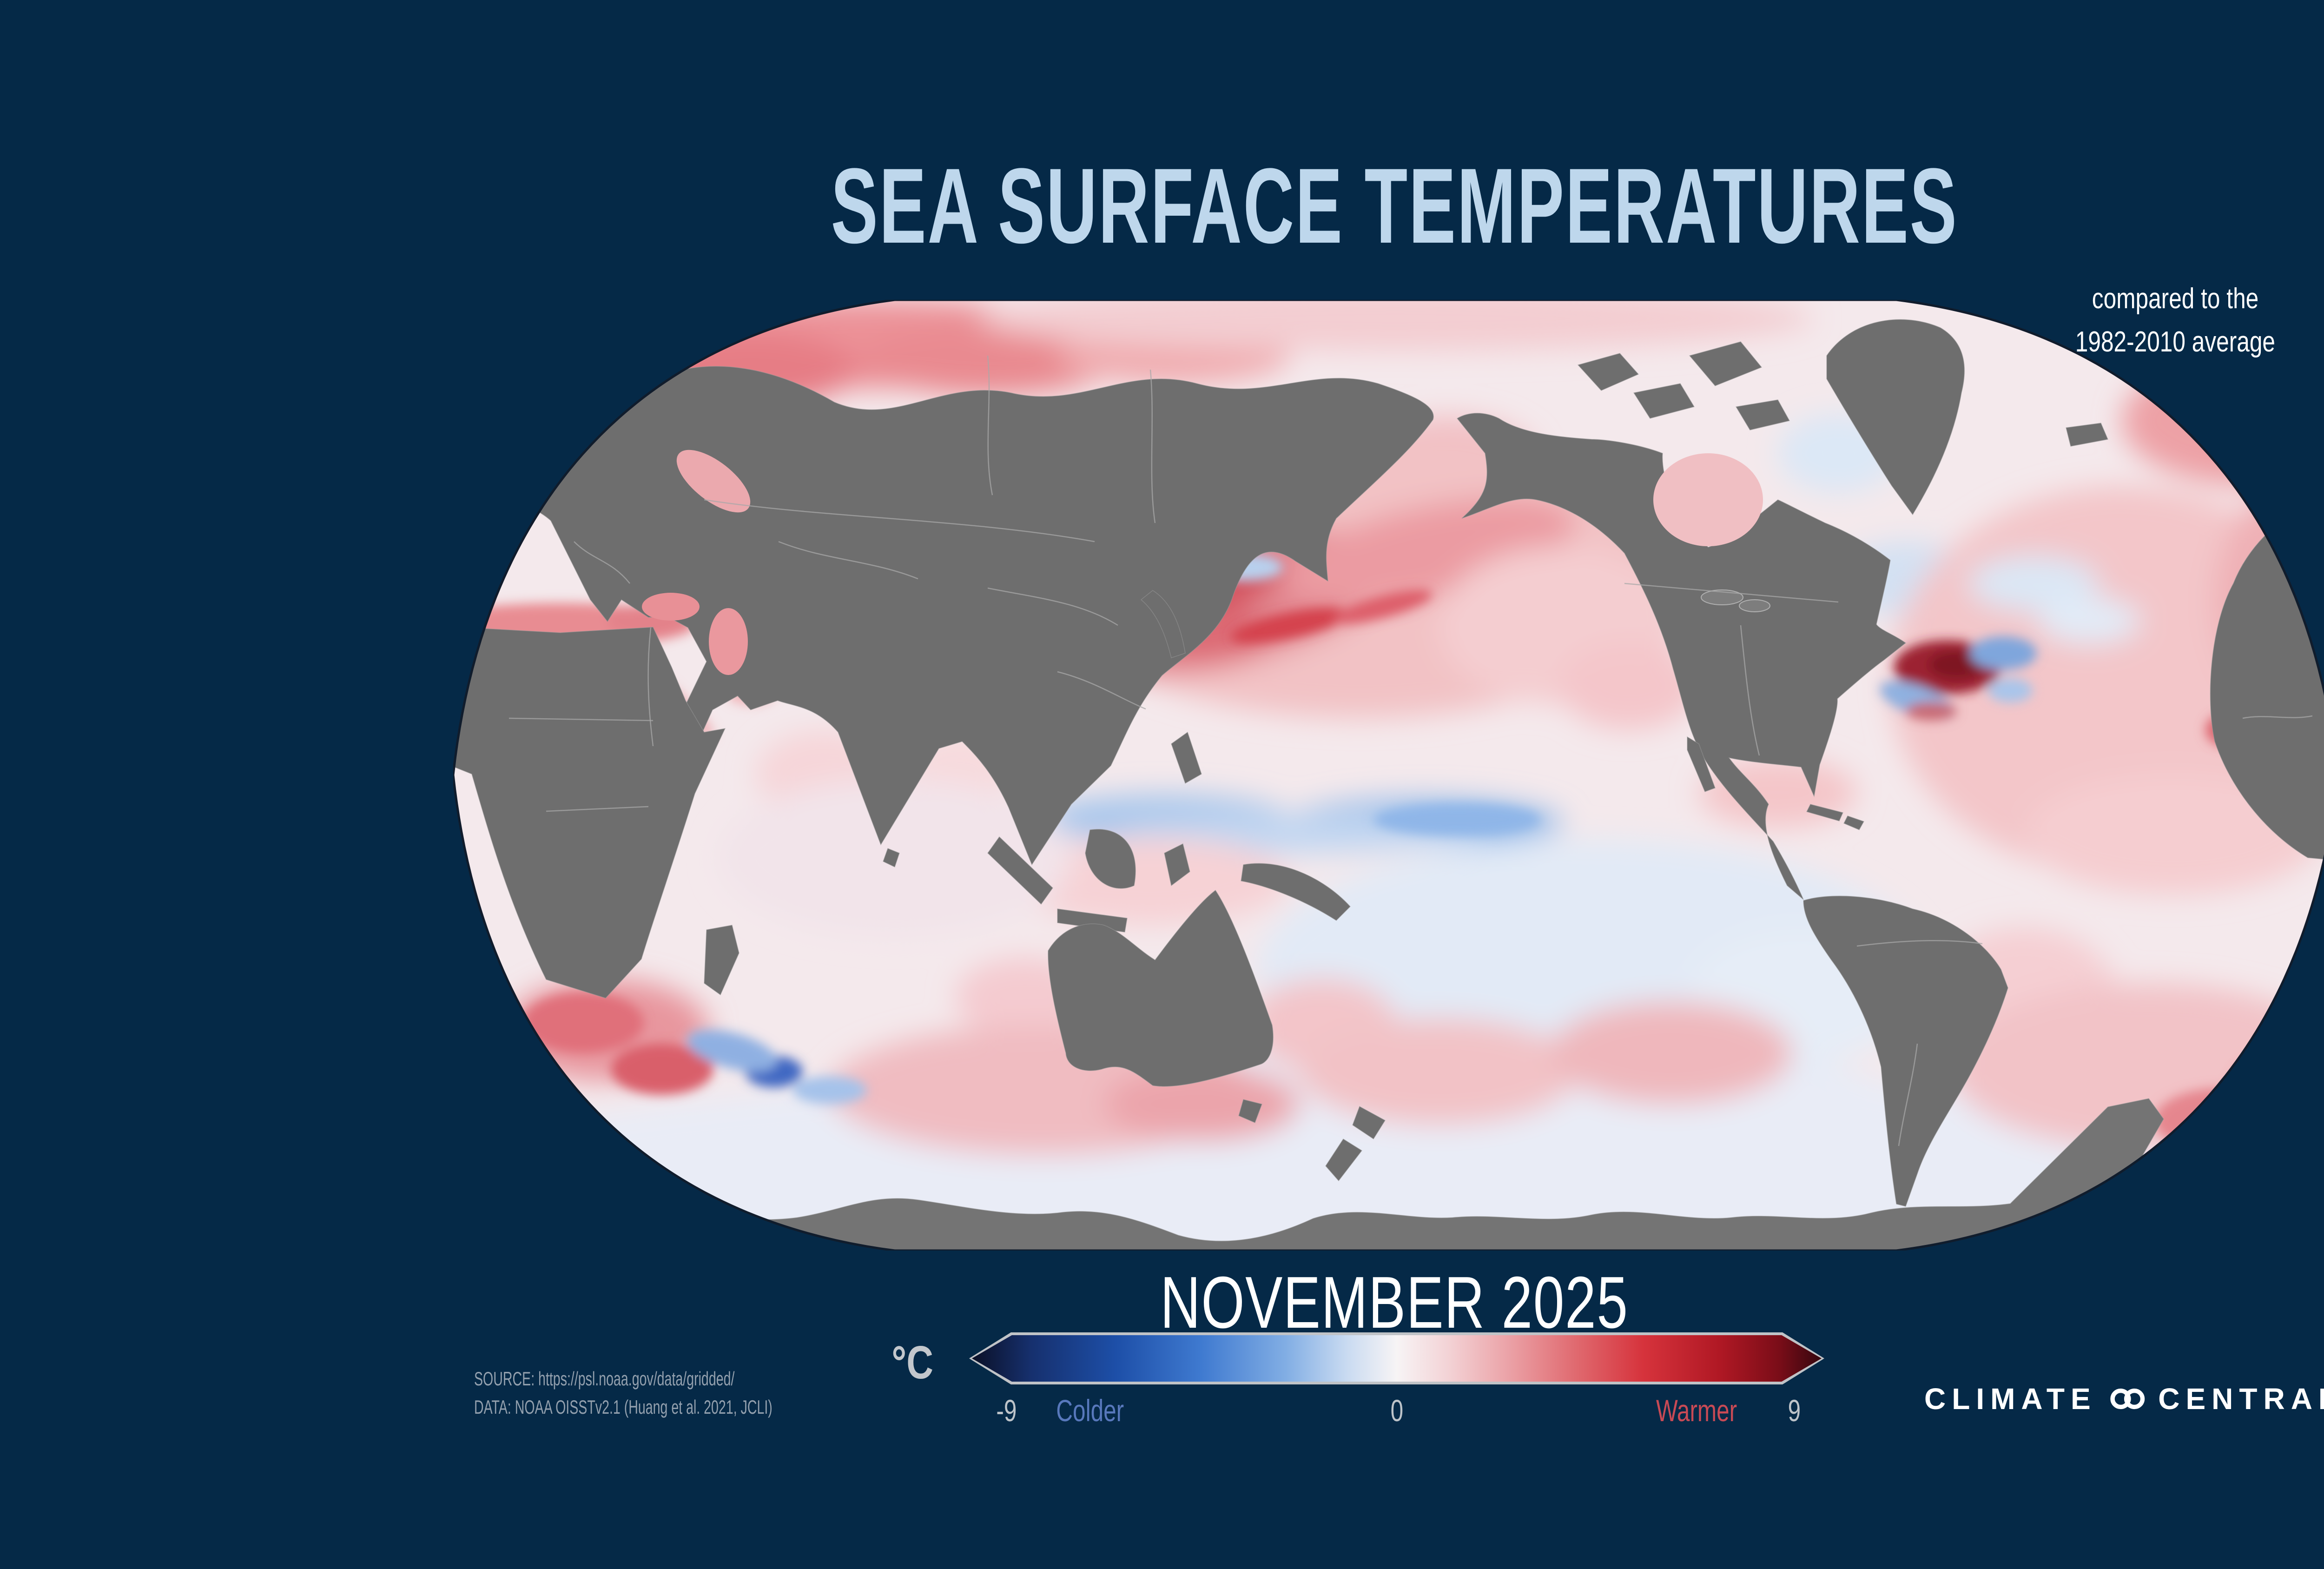 The image size is (2324, 1569). I want to click on page-title-text: SEA SURFACE TEMPERATURES, so click(1394, 205).